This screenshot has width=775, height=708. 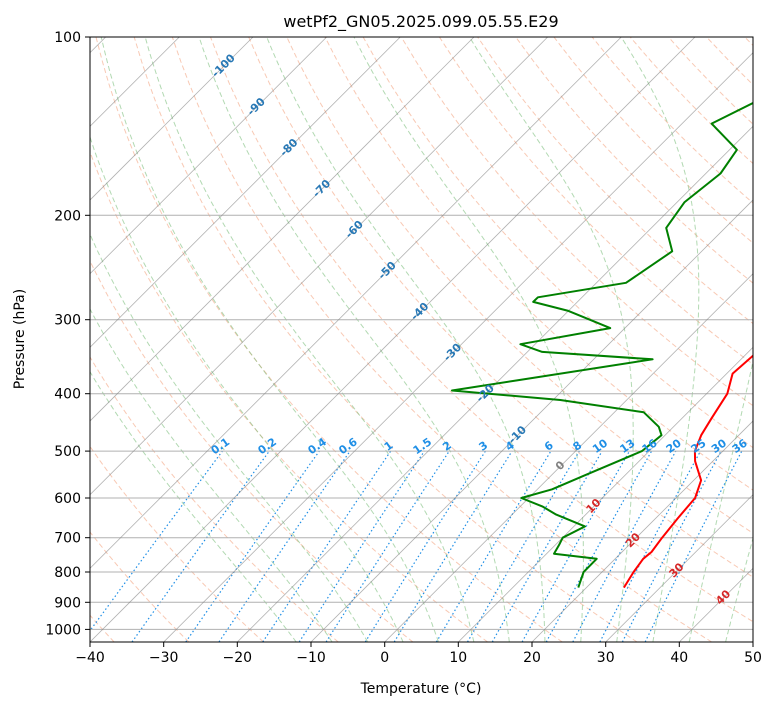 I want to click on y-tick-label: 900, so click(x=67, y=603).